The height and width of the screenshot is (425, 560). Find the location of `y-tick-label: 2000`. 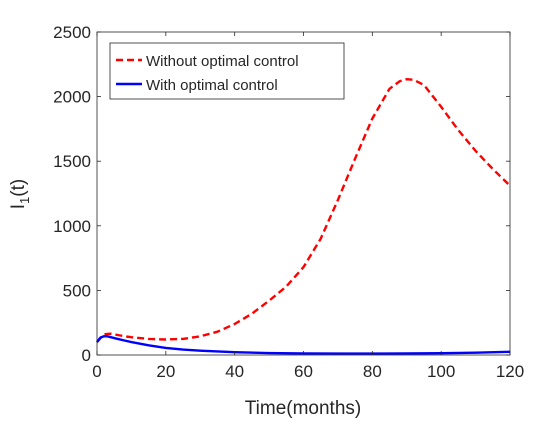

y-tick-label: 2000 is located at coordinates (72, 97).